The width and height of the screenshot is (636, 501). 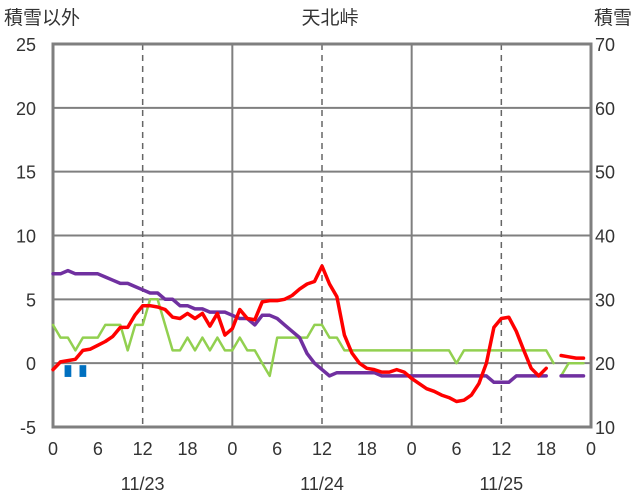 What do you see at coordinates (605, 45) in the screenshot?
I see `right-tick-label: 70` at bounding box center [605, 45].